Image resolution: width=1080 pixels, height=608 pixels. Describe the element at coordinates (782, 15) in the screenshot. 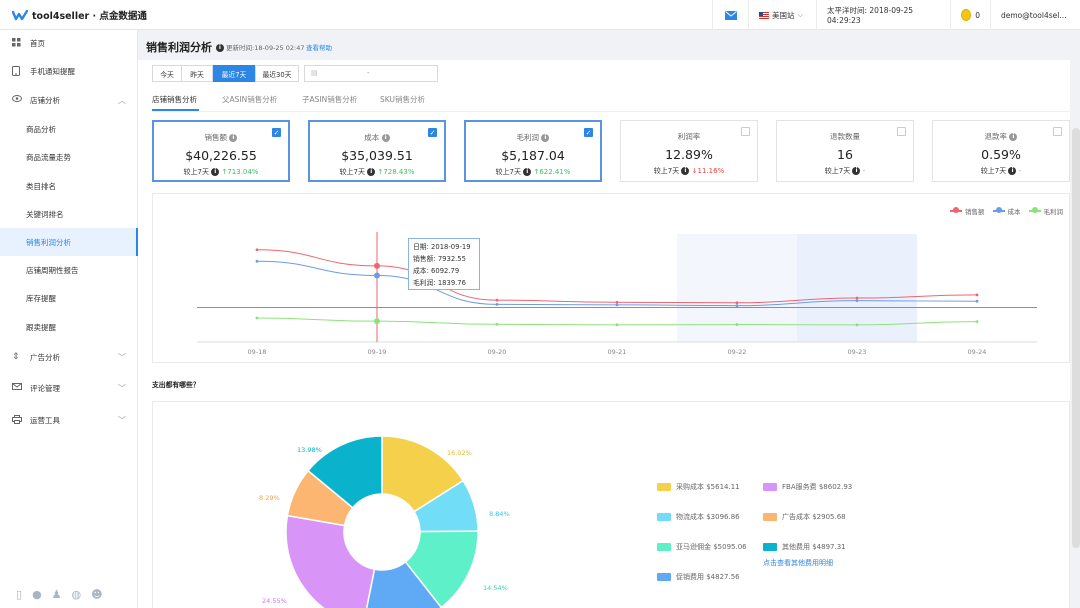

I see `marketplace-select: 美国站 ⌵` at that location.